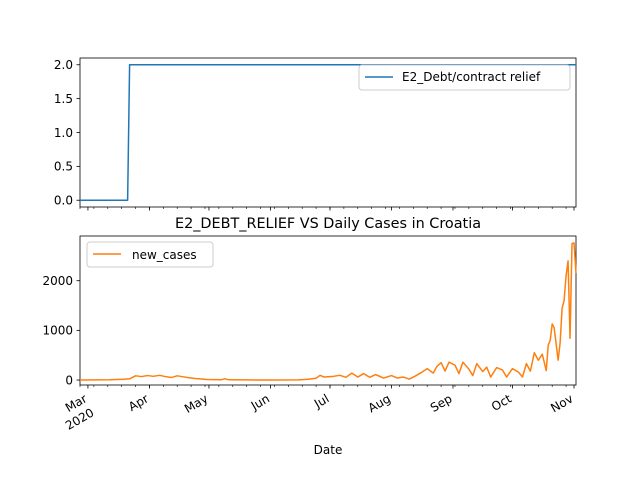 The width and height of the screenshot is (640, 480). Describe the element at coordinates (164, 255) in the screenshot. I see `daily-cases-legend-label: new_cases` at that location.